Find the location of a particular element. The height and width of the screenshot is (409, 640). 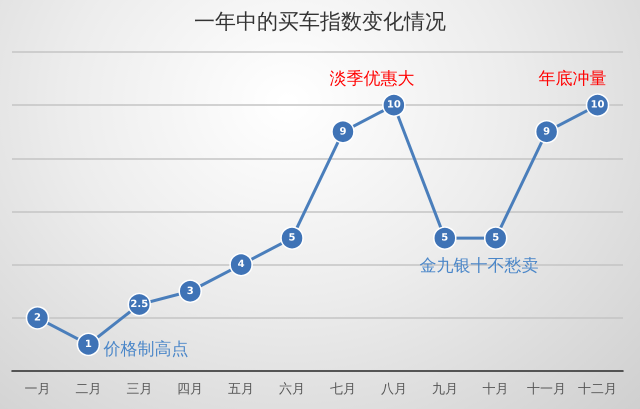

x-tick-label: 七月 is located at coordinates (343, 389).